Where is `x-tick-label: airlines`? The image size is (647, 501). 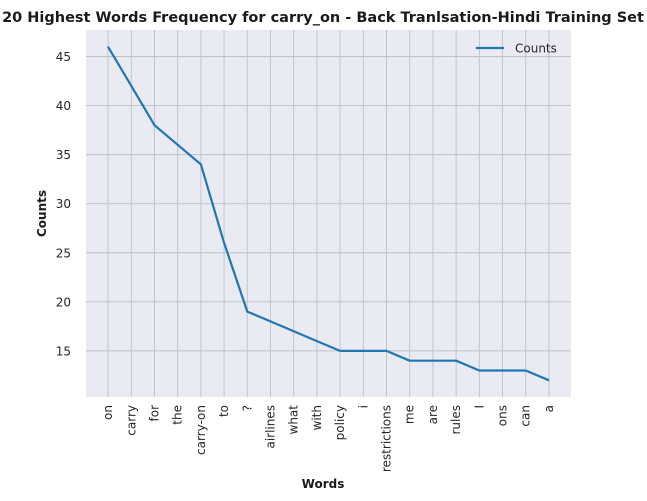
x-tick-label: airlines is located at coordinates (270, 427).